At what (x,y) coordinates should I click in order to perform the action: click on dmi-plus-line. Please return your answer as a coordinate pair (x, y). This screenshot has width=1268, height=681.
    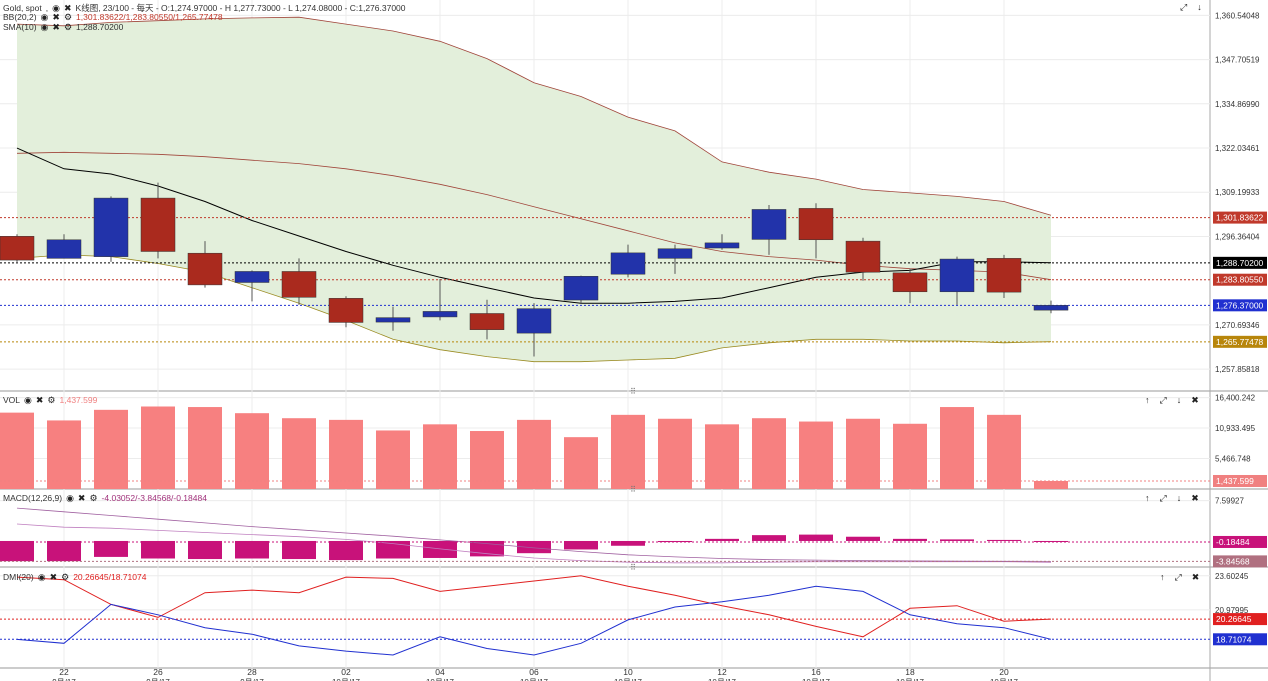
    Looking at the image, I should click on (534, 606).